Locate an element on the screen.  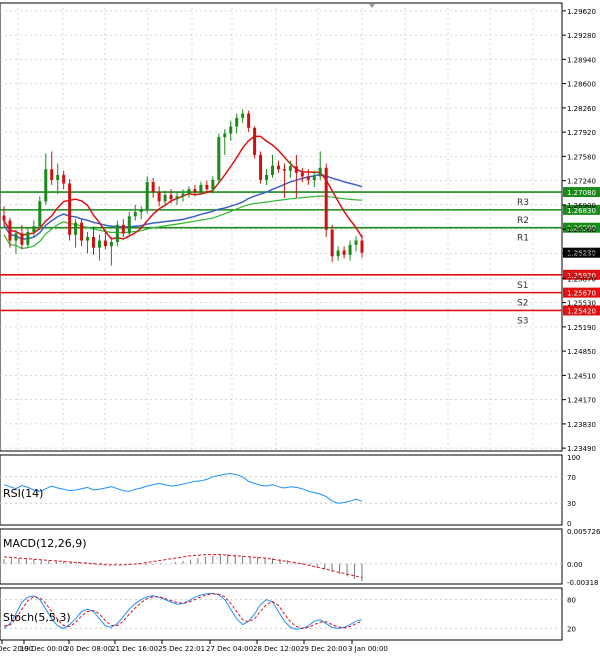
price-tick-label: 1.26900 is located at coordinates (581, 206).